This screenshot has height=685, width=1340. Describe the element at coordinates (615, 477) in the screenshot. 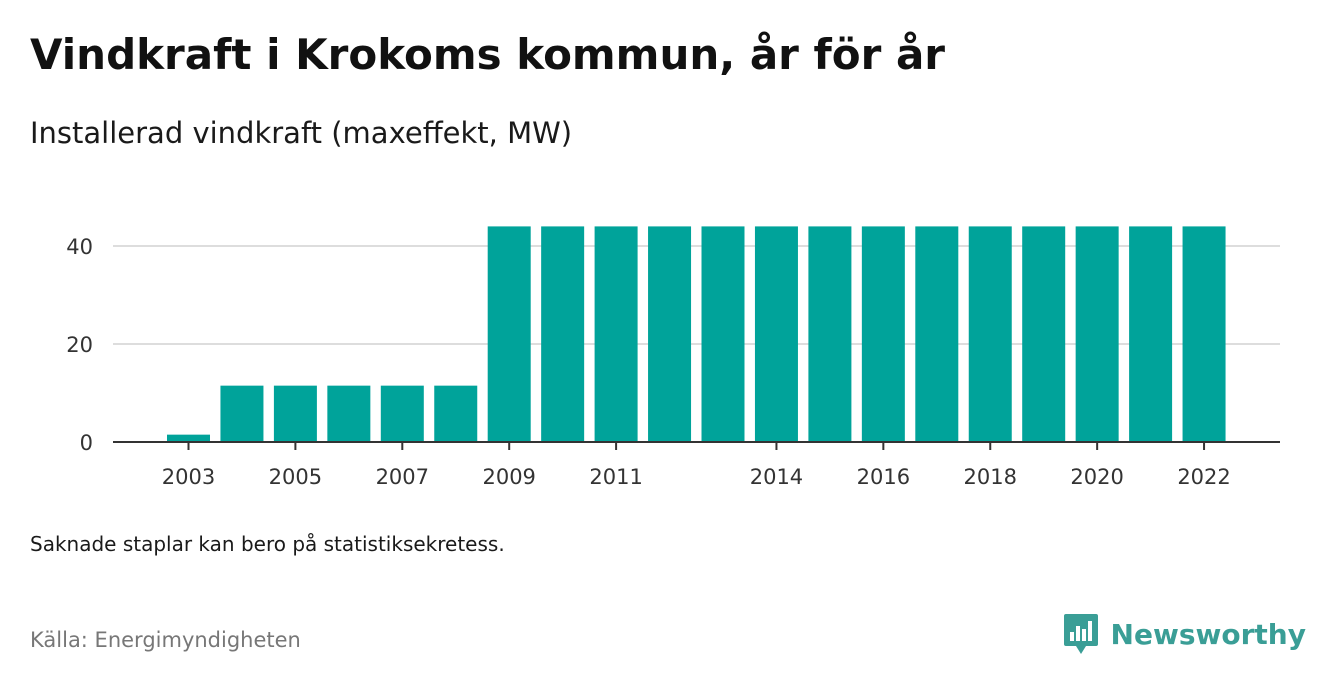

I see `x-tick-label: 2011` at that location.